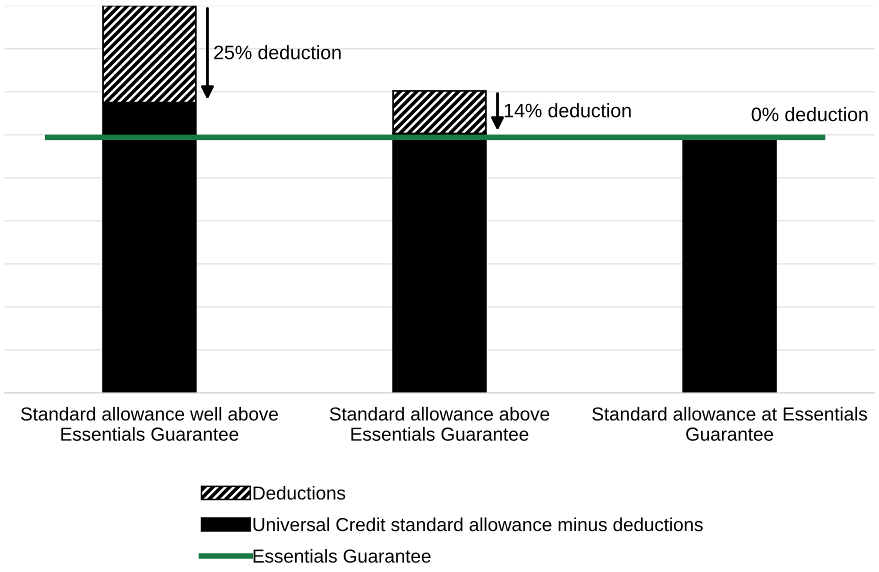  What do you see at coordinates (440, 423) in the screenshot?
I see `x-tick-label: Standard allowance above Essentials Guarantee` at bounding box center [440, 423].